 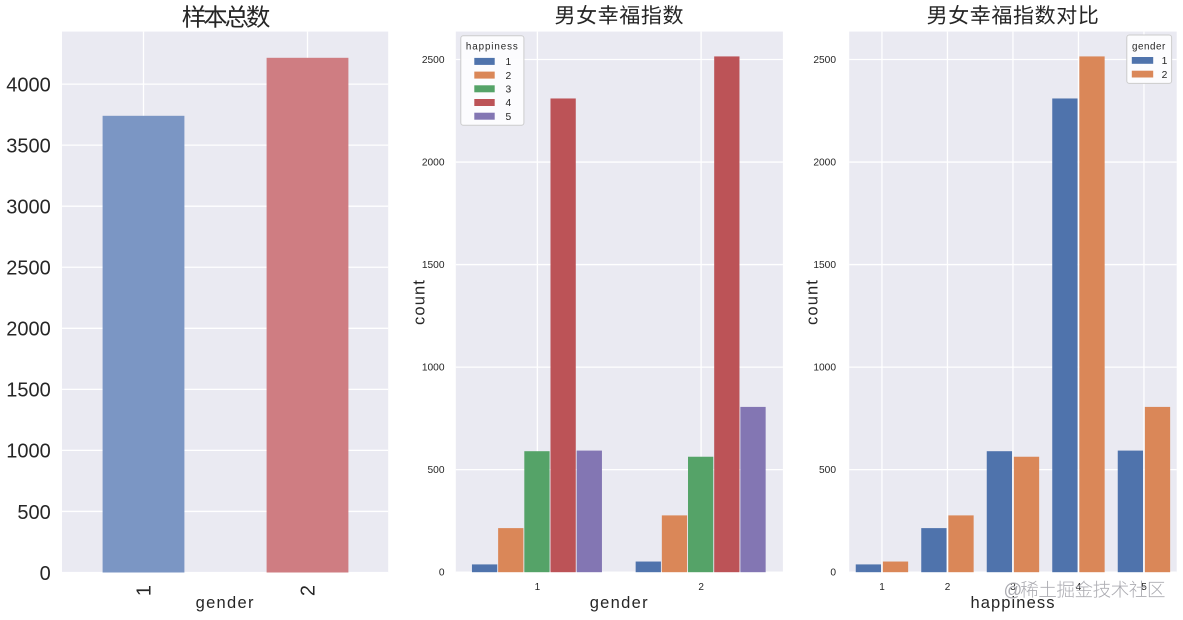 I want to click on svg-text: 3500, so click(x=28, y=146).